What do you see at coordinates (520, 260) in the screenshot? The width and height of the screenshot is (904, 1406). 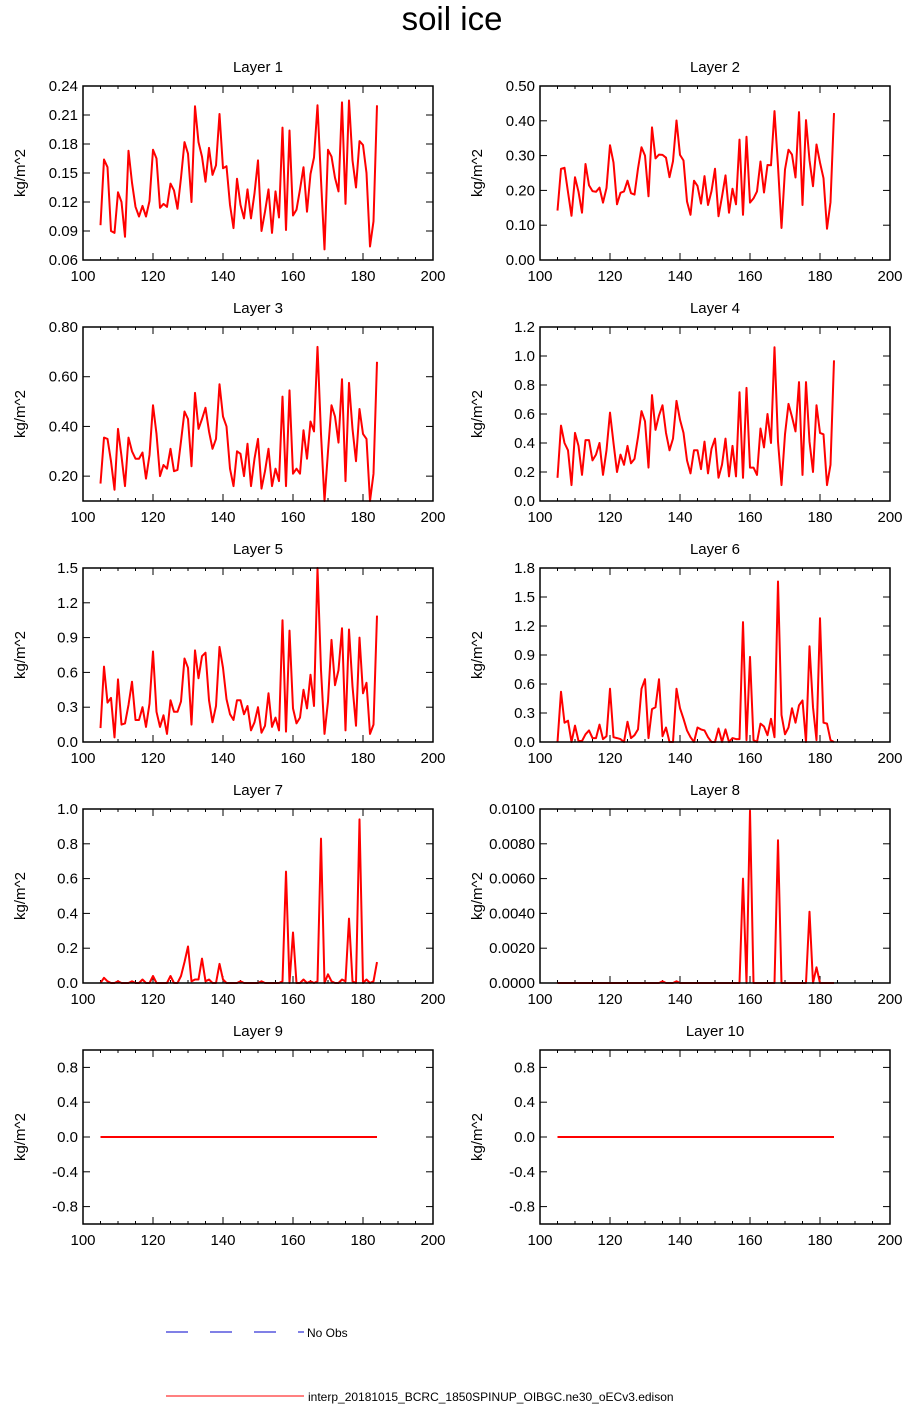 I see `y-tick-label: 0.00` at bounding box center [520, 260].